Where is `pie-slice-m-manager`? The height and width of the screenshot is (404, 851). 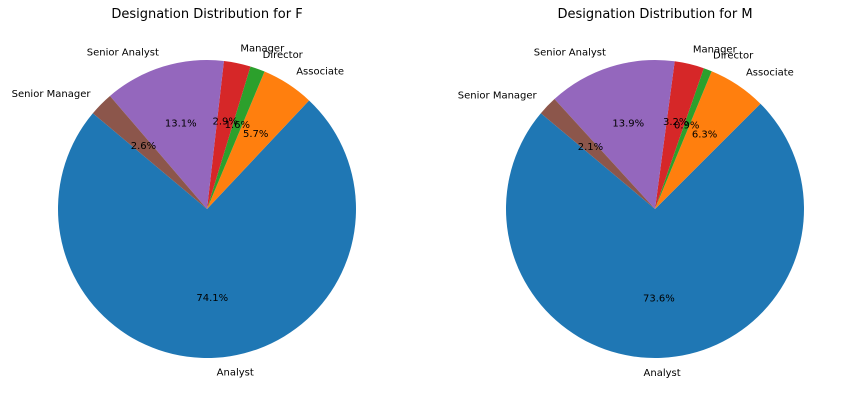
pie-slice-m-manager is located at coordinates (679, 135).